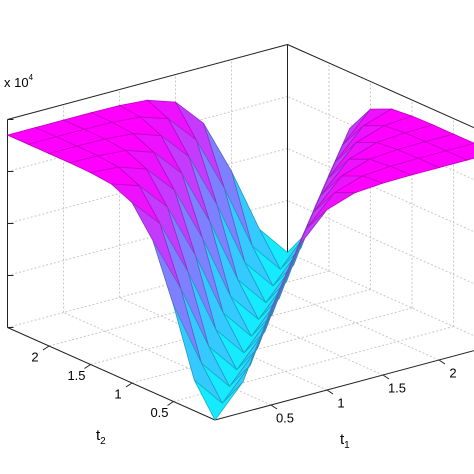 The width and height of the screenshot is (474, 474). What do you see at coordinates (285, 417) in the screenshot?
I see `x-tick-label: 0.5` at bounding box center [285, 417].